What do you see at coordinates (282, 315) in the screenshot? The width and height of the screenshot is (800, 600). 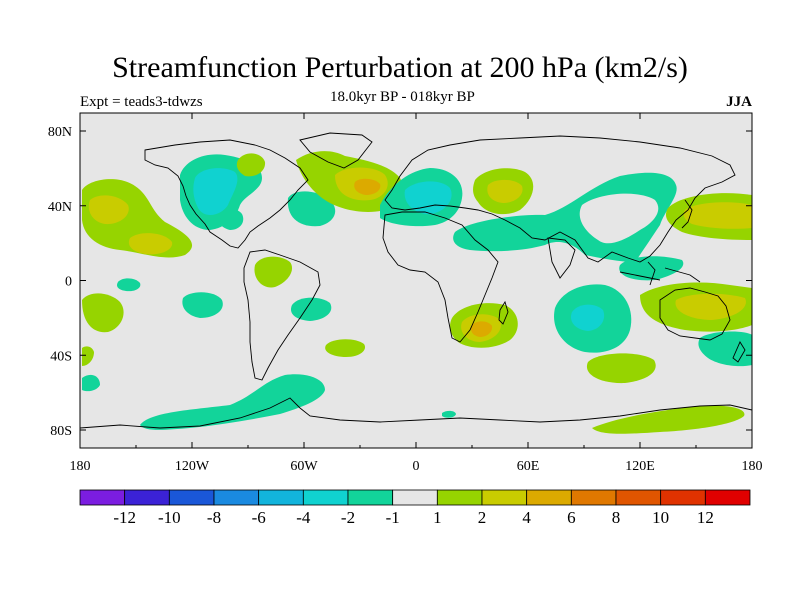 I see `coastline-south-america` at bounding box center [282, 315].